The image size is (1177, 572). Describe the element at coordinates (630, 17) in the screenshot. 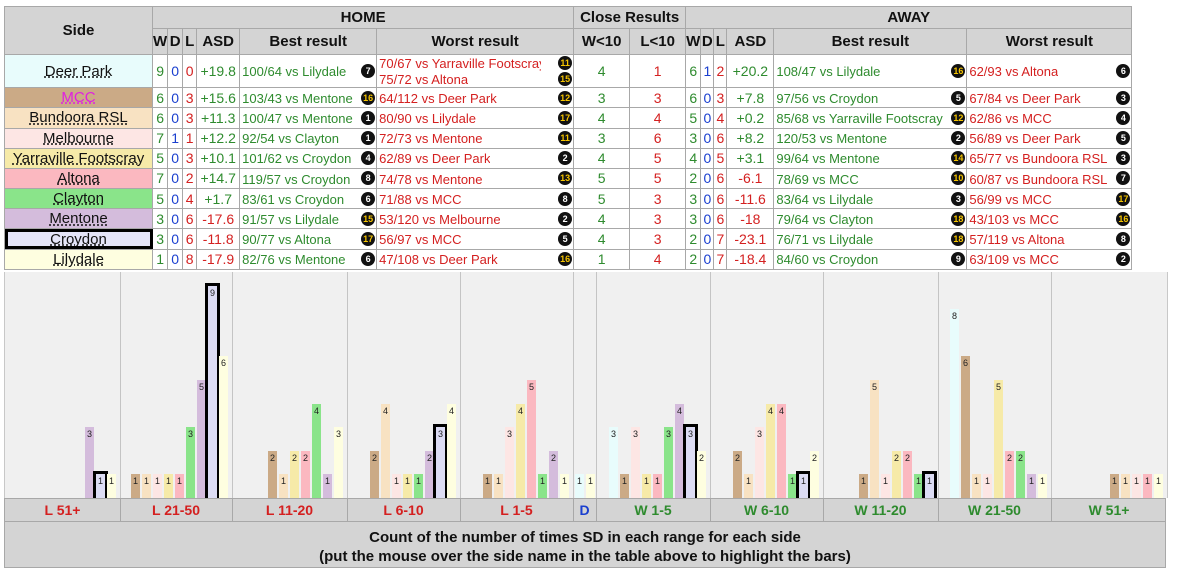

I see `close-results-header: Close Results` at that location.